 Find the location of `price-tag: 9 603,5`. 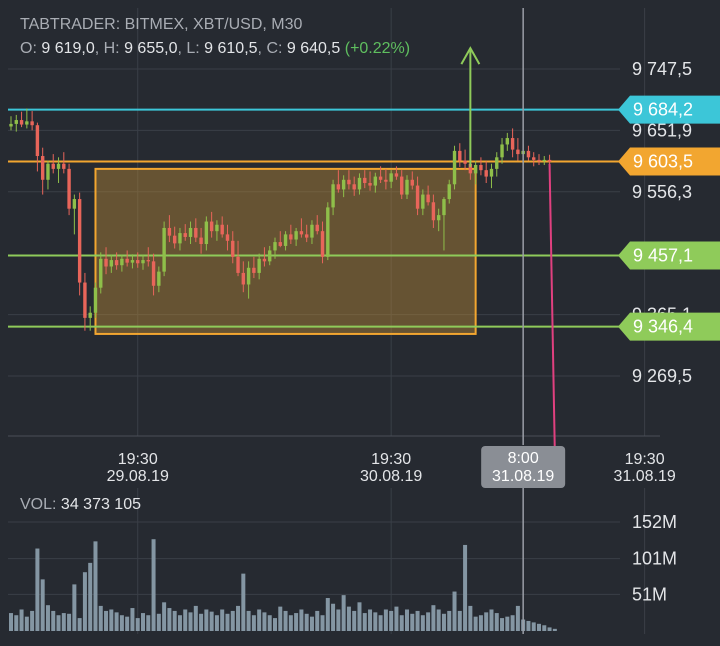

price-tag: 9 603,5 is located at coordinates (669, 161).